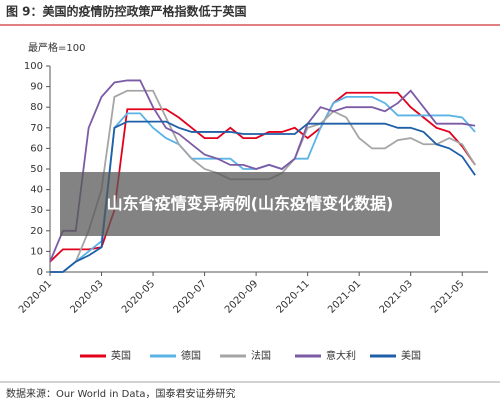  Describe the element at coordinates (121, 393) in the screenshot. I see `source: 数据来源：Our World in Data，国泰君安证券研究` at that location.